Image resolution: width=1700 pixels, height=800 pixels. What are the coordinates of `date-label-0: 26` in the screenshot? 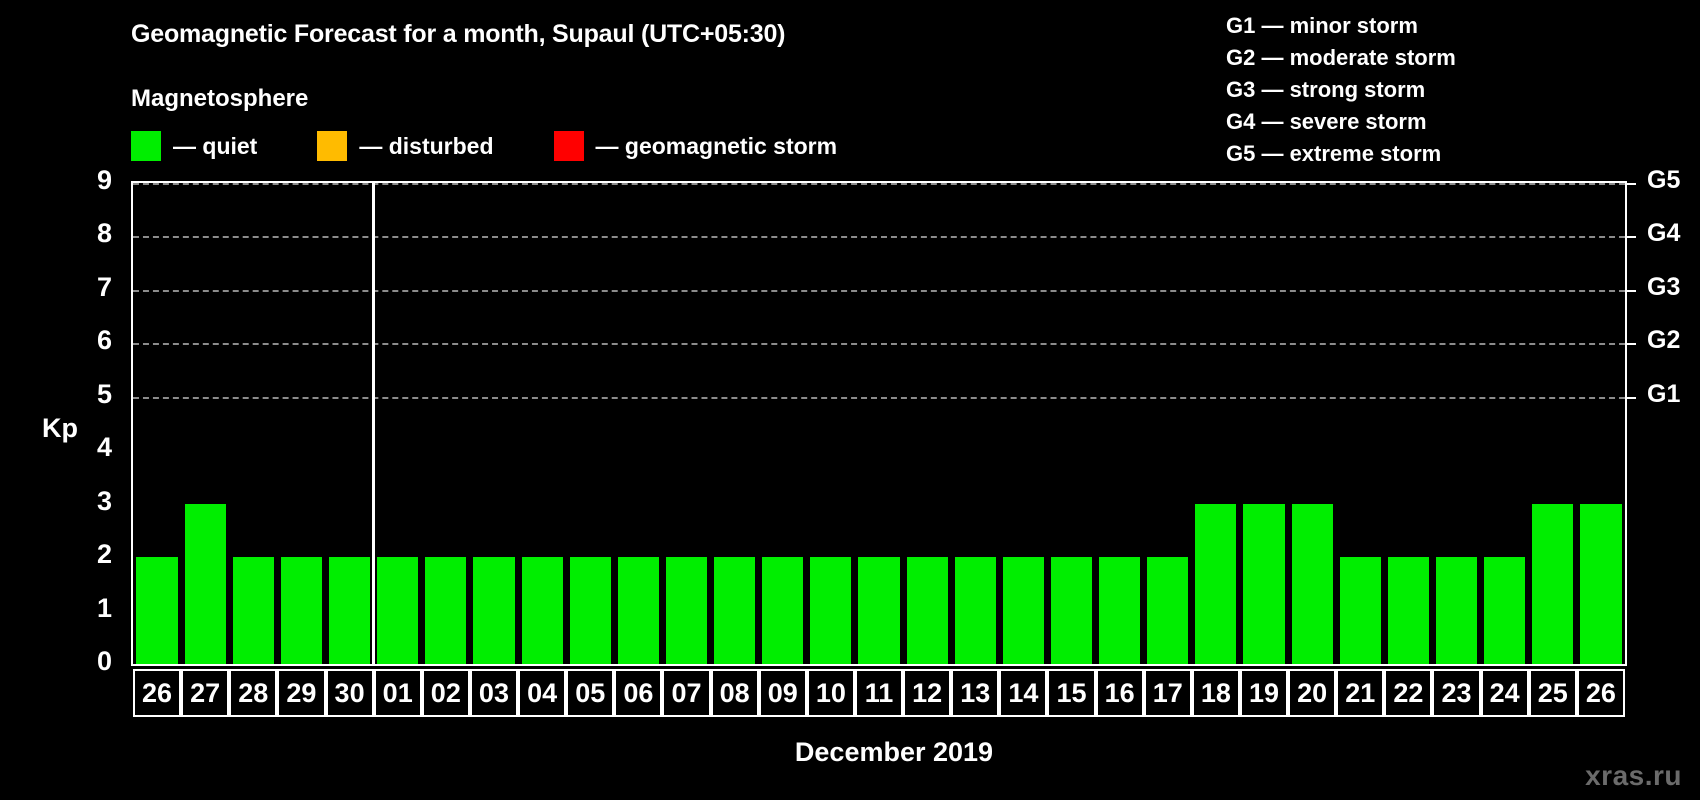 It's located at (157, 693).